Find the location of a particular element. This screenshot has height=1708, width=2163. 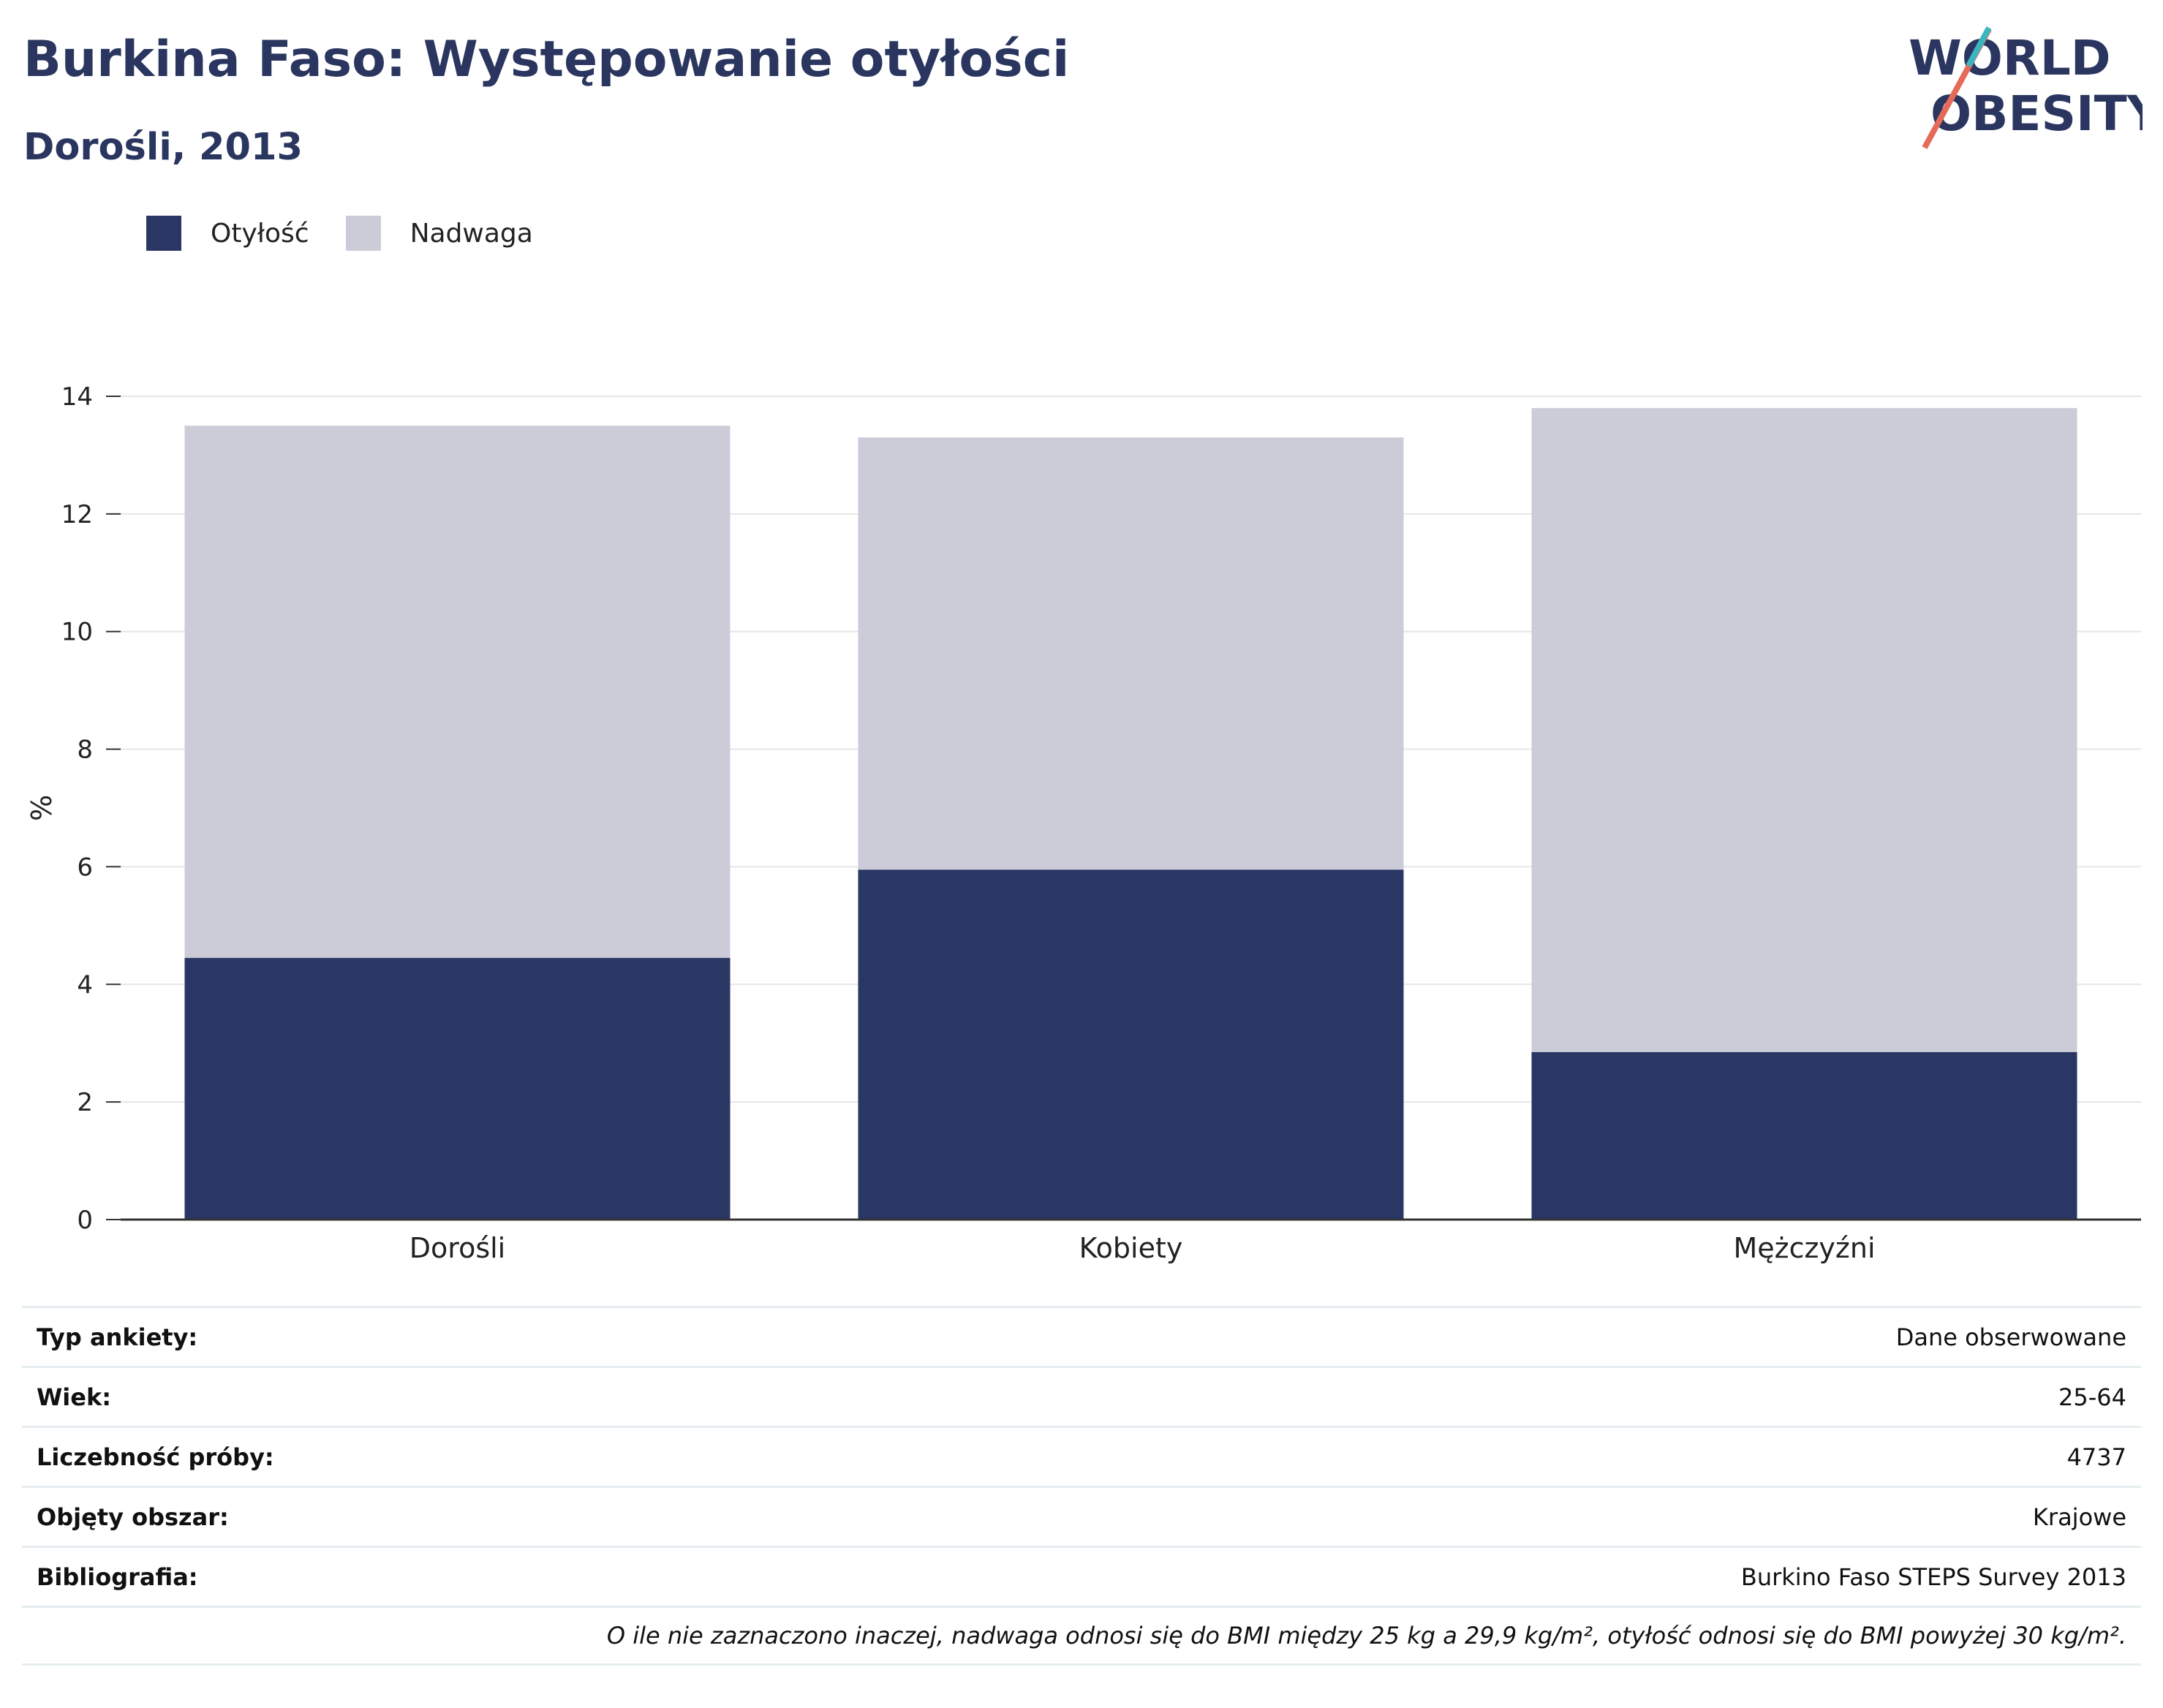

info-key: Wiek: is located at coordinates (74, 1397).